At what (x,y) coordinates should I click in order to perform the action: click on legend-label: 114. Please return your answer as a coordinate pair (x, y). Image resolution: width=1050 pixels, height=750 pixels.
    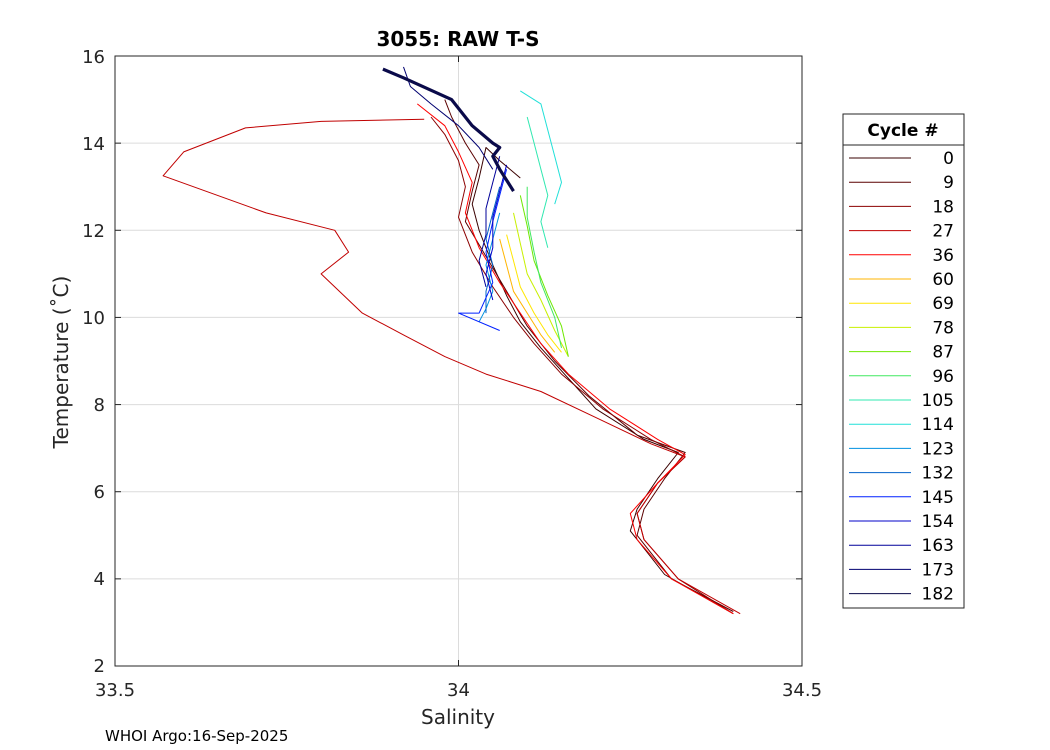
    Looking at the image, I should click on (938, 425).